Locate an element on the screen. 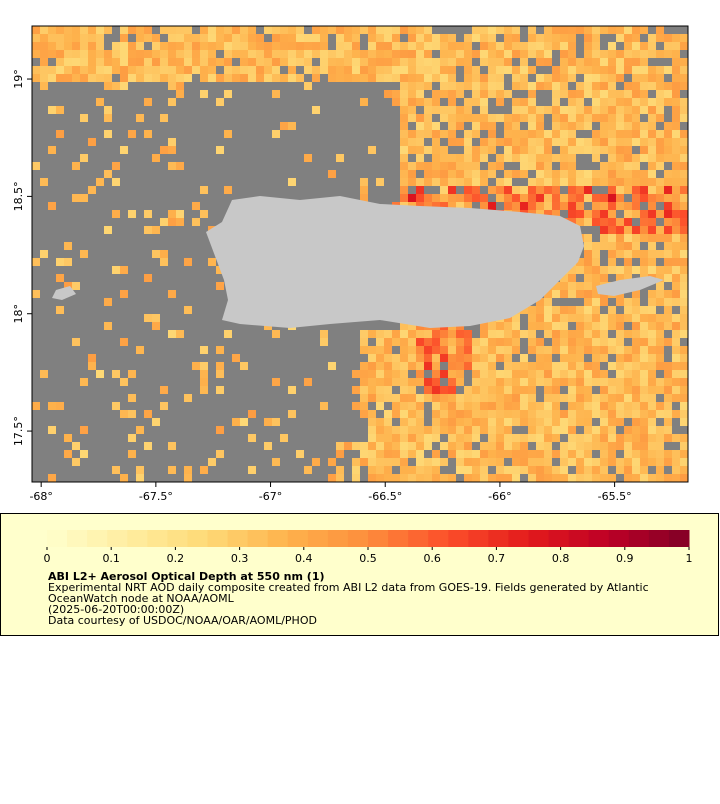 The height and width of the screenshot is (804, 720). colorbar-tick-label: 1 is located at coordinates (689, 558).